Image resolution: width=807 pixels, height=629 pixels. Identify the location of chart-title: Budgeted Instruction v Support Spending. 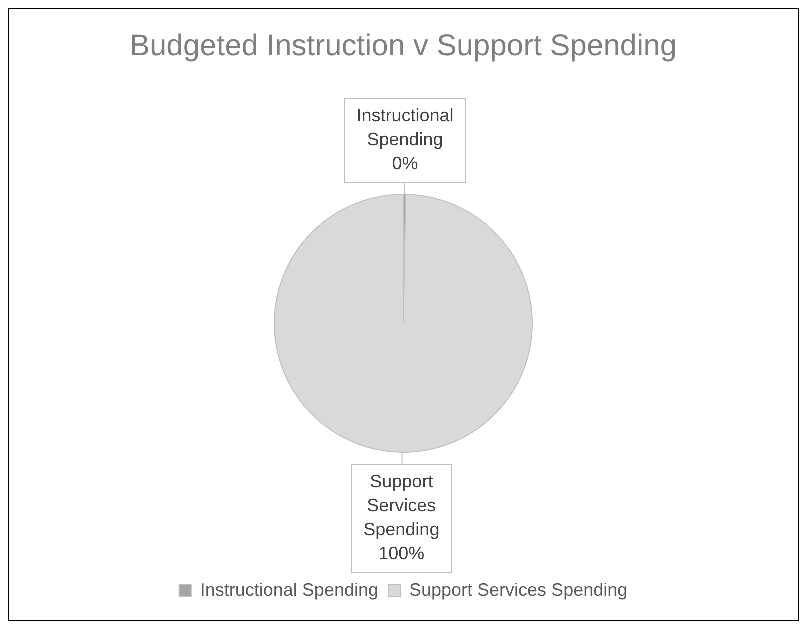
(404, 45).